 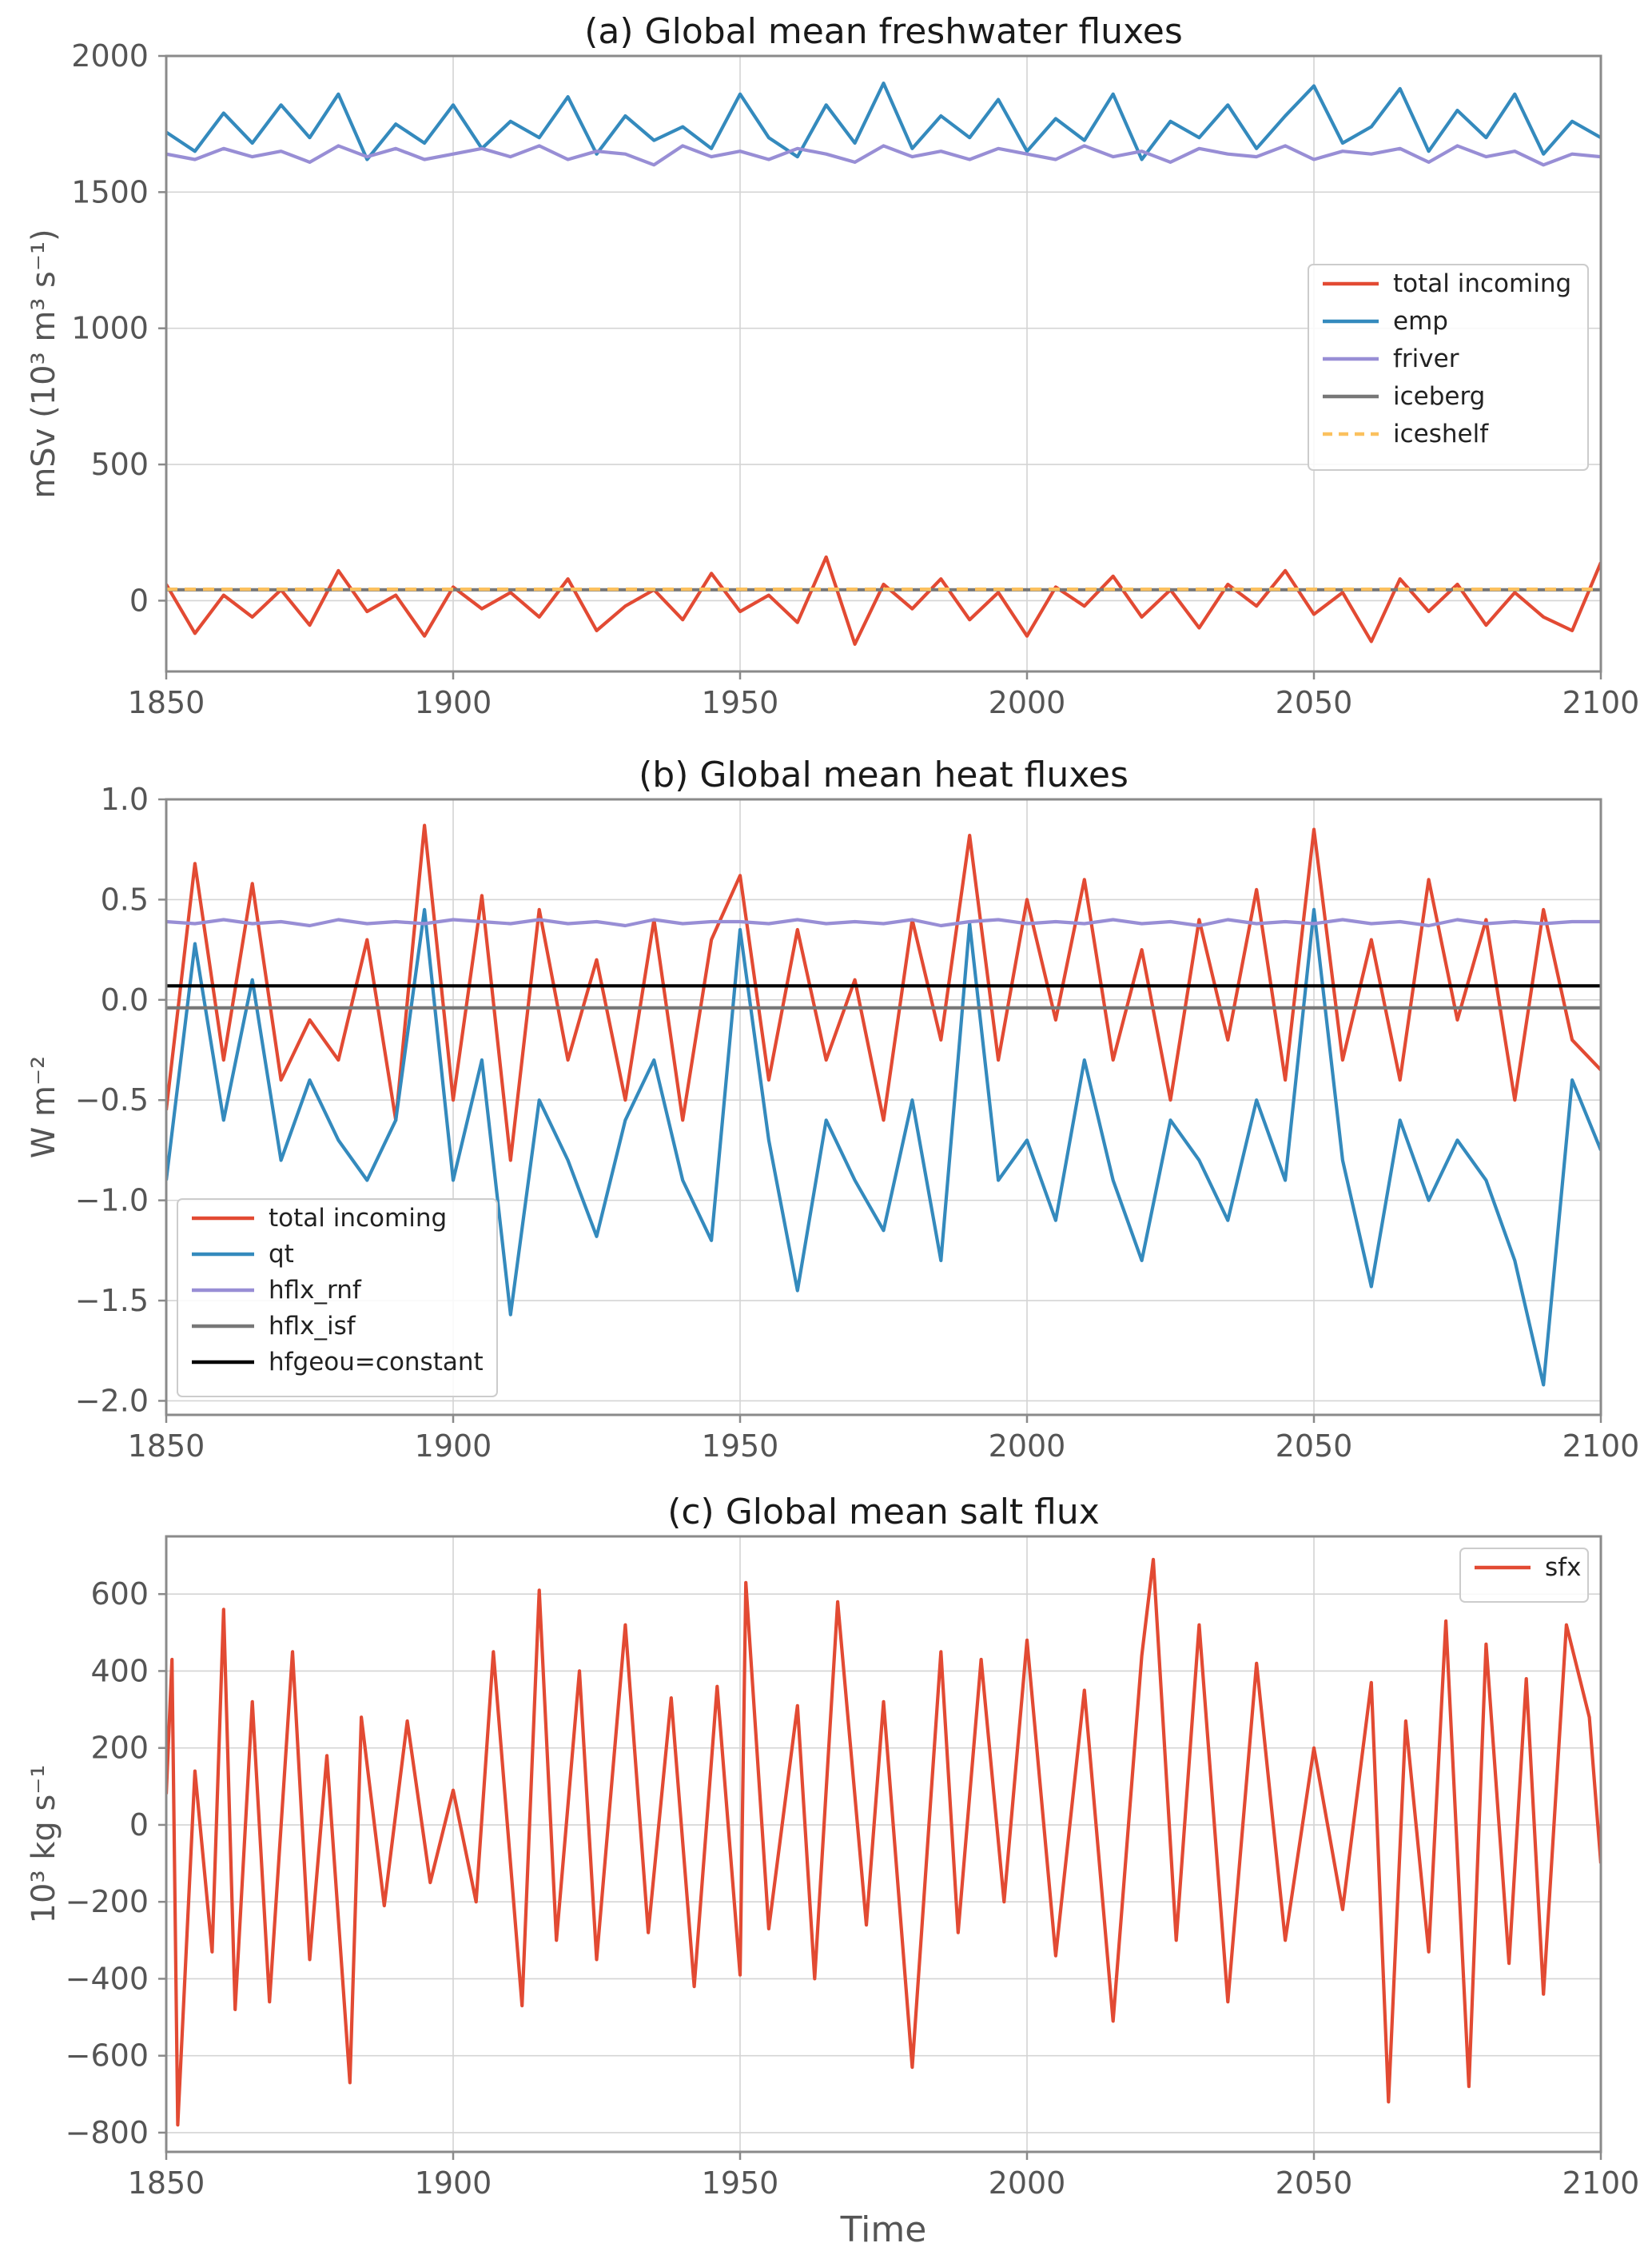 What do you see at coordinates (281, 1254) in the screenshot?
I see `legend-label: qt` at bounding box center [281, 1254].